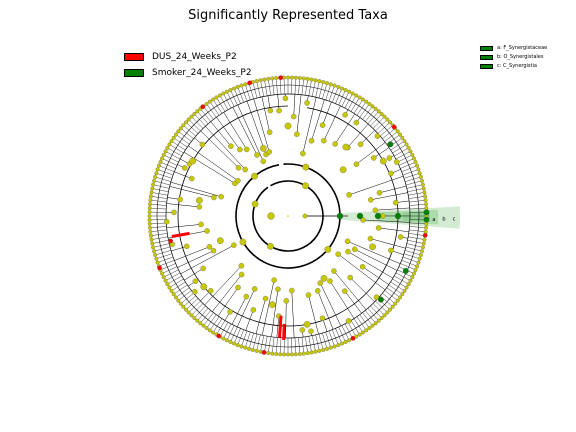 This screenshot has height=432, width=576. I want to click on dus-node, so click(394, 127).